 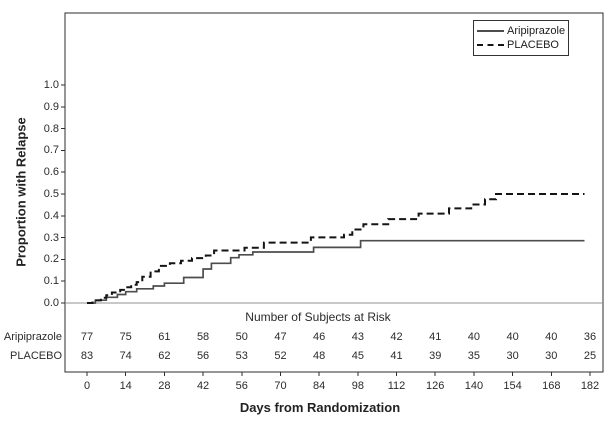 I want to click on x-tick-label: 140, so click(x=474, y=386).